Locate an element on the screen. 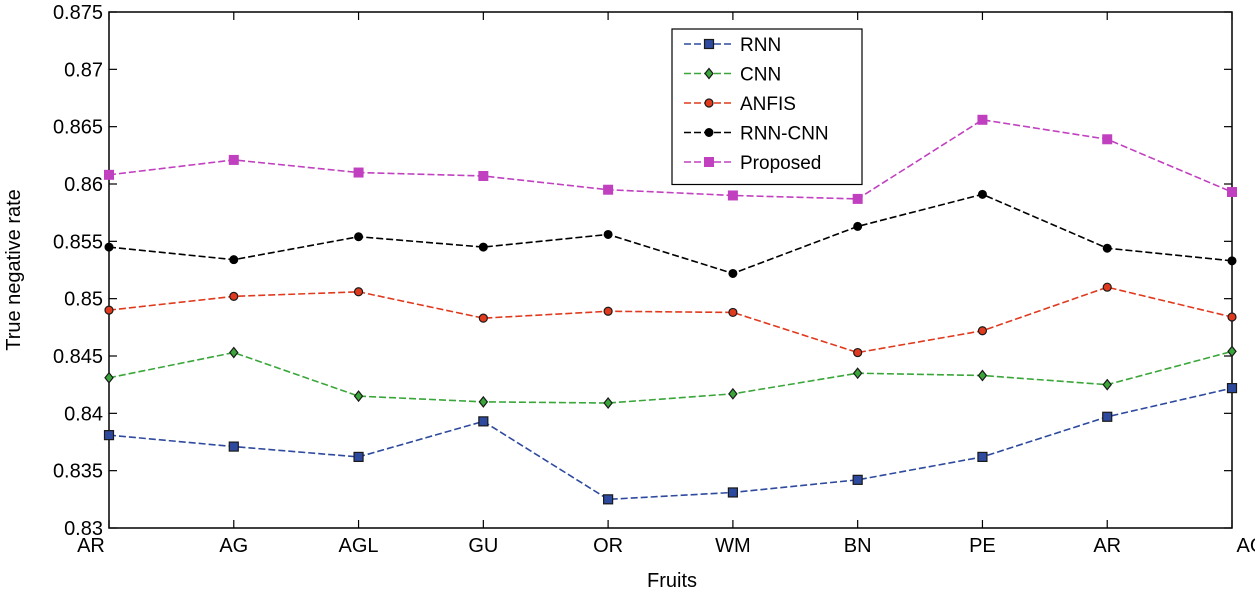 The width and height of the screenshot is (1255, 593). y-axis-title: True negative rate is located at coordinates (14, 270).